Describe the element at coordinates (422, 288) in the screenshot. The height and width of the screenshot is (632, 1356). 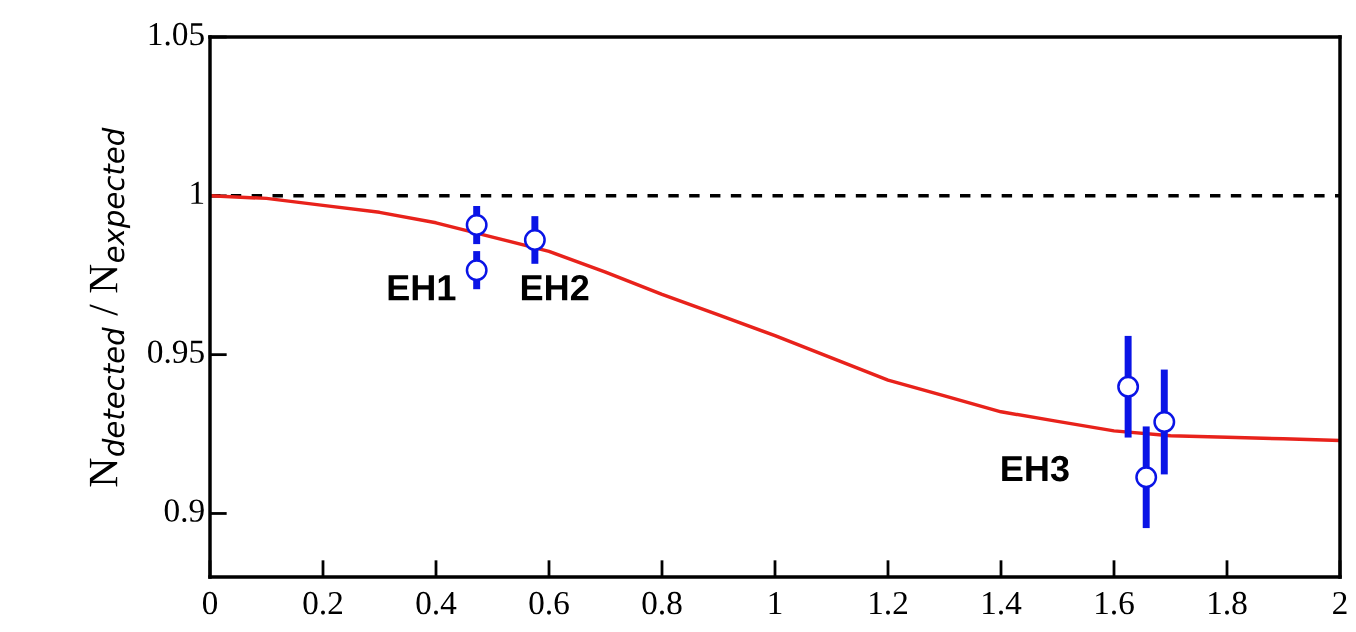
I see `annotation: EH1` at that location.